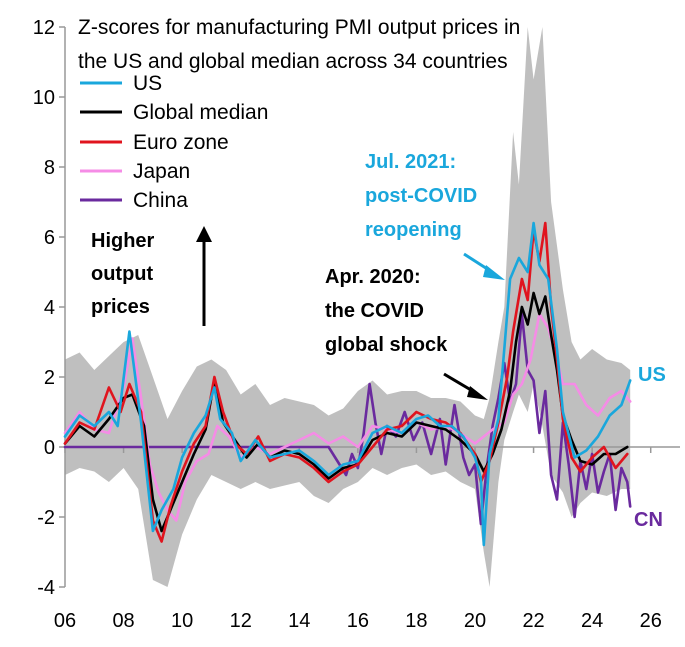  Describe the element at coordinates (652, 375) in the screenshot. I see `us-end-label: US` at that location.